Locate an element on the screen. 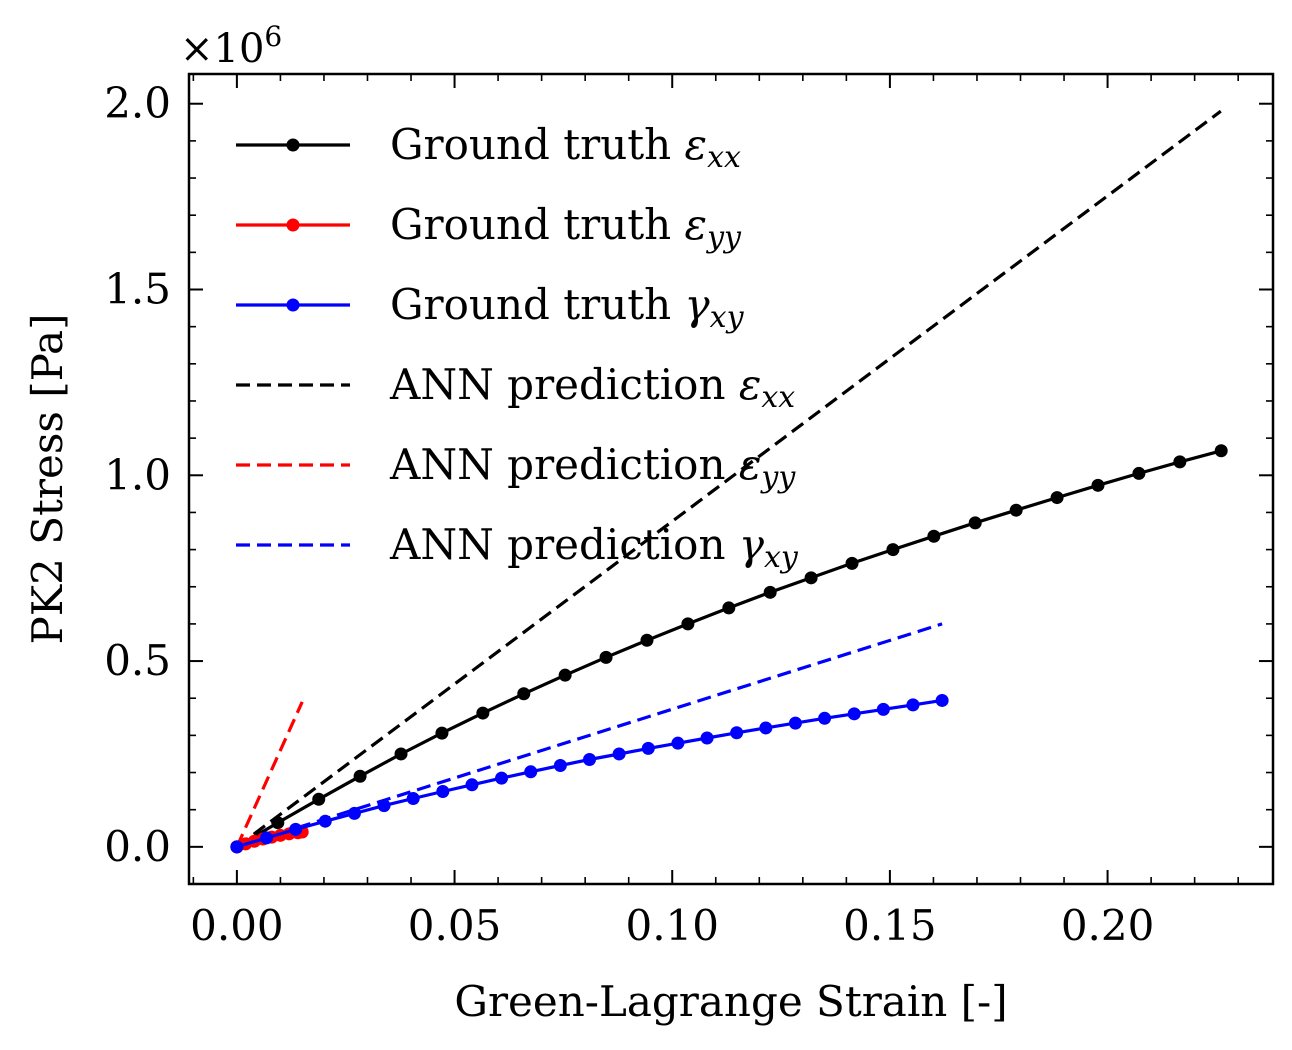  y-tick-label: 0.0 is located at coordinates (137, 846).